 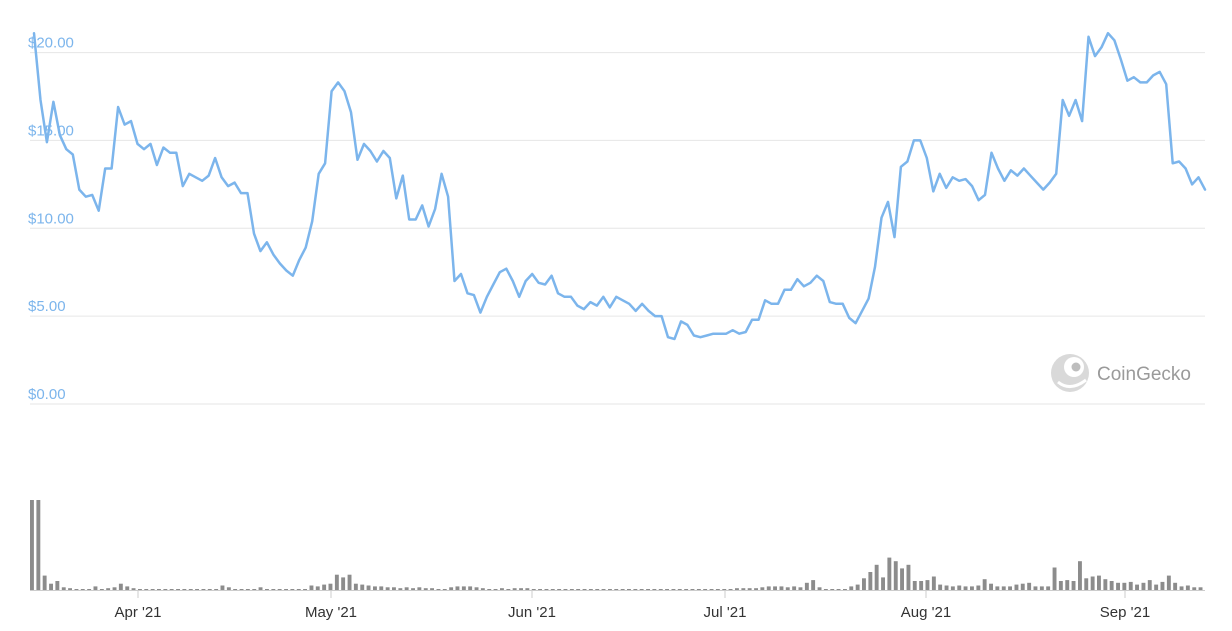 I want to click on x-tick-label: Apr '21, so click(x=137, y=612).